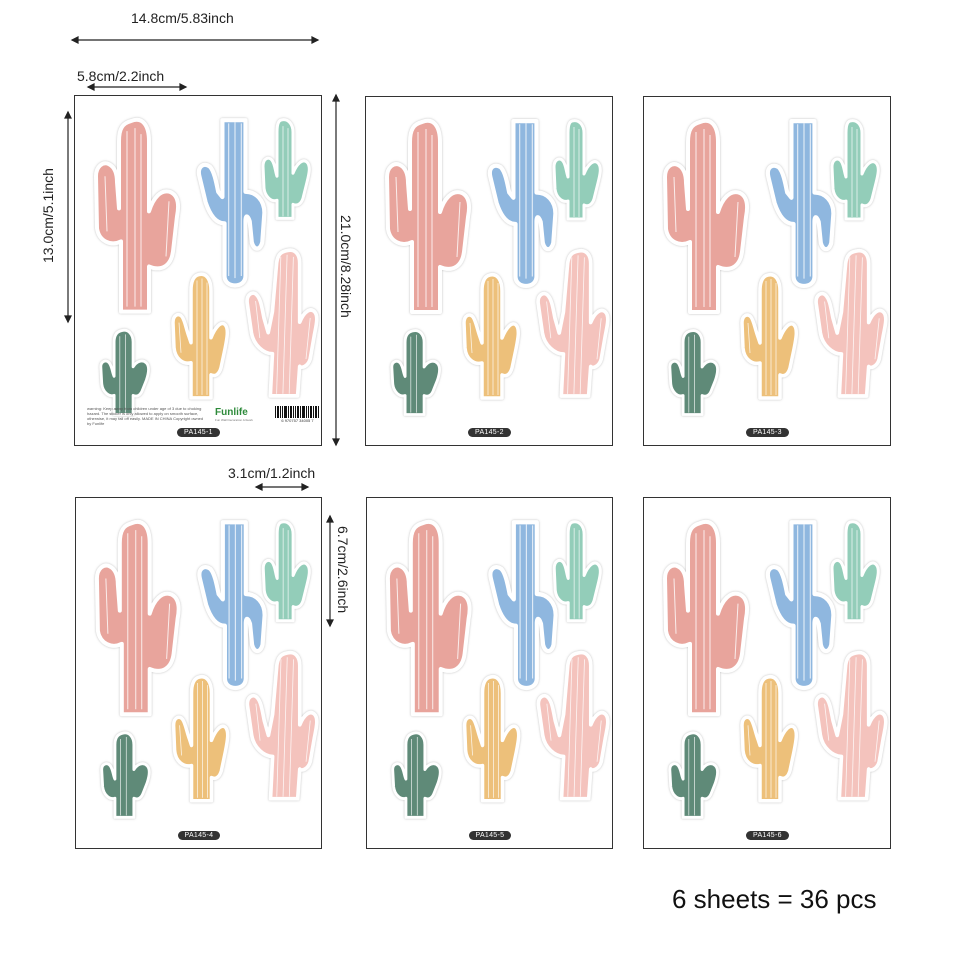 The height and width of the screenshot is (960, 960). Describe the element at coordinates (297, 414) in the screenshot. I see `barcode-icon: 6 970757 34005 7` at that location.